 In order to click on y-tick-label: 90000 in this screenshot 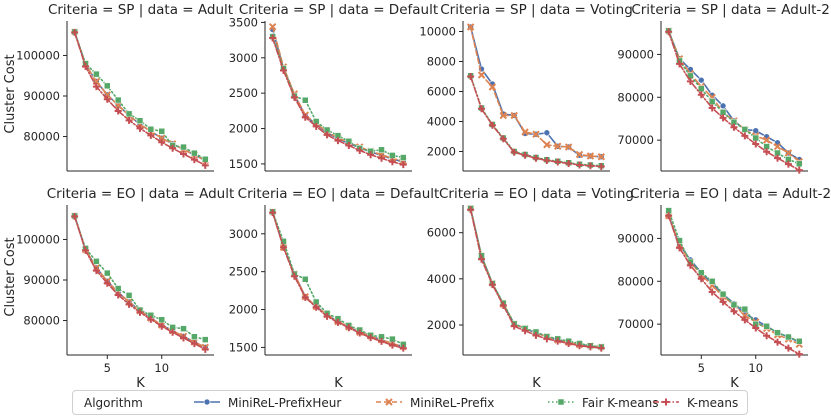, I will do `click(635, 238)`.